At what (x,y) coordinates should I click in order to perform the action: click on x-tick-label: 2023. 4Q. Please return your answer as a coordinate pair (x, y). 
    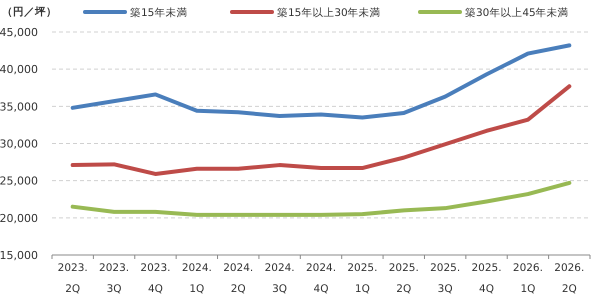
    Looking at the image, I should click on (155, 278).